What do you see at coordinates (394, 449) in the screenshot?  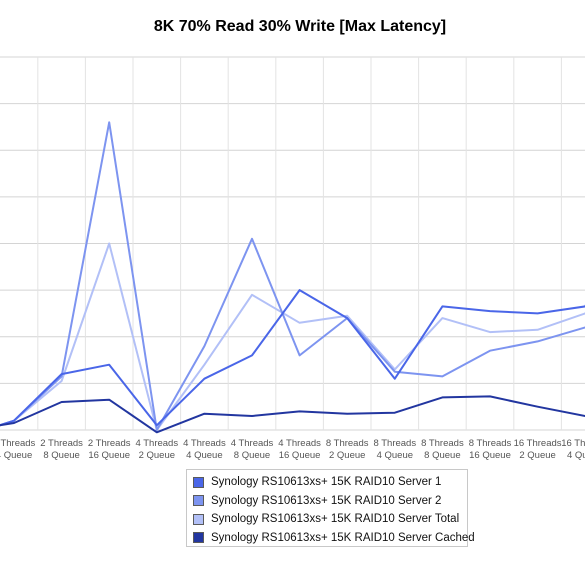 I see `x-tick-label: 8 Threads 4 Queue` at bounding box center [394, 449].